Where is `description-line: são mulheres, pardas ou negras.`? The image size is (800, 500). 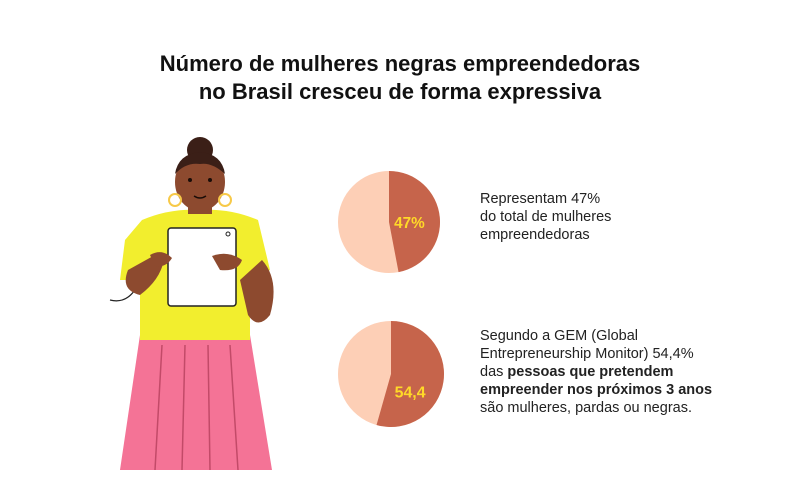
description-line: são mulheres, pardas ou negras. is located at coordinates (586, 408).